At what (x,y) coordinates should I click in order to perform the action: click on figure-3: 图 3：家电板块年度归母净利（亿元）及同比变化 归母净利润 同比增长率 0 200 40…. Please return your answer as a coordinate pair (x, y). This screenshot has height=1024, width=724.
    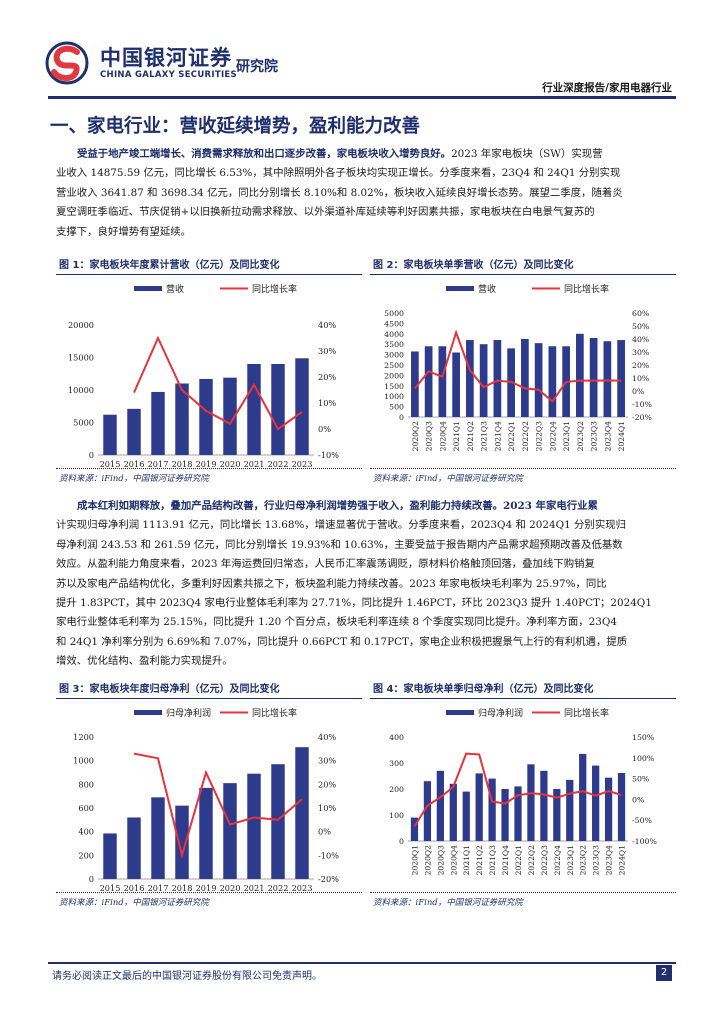
    Looking at the image, I should click on (209, 795).